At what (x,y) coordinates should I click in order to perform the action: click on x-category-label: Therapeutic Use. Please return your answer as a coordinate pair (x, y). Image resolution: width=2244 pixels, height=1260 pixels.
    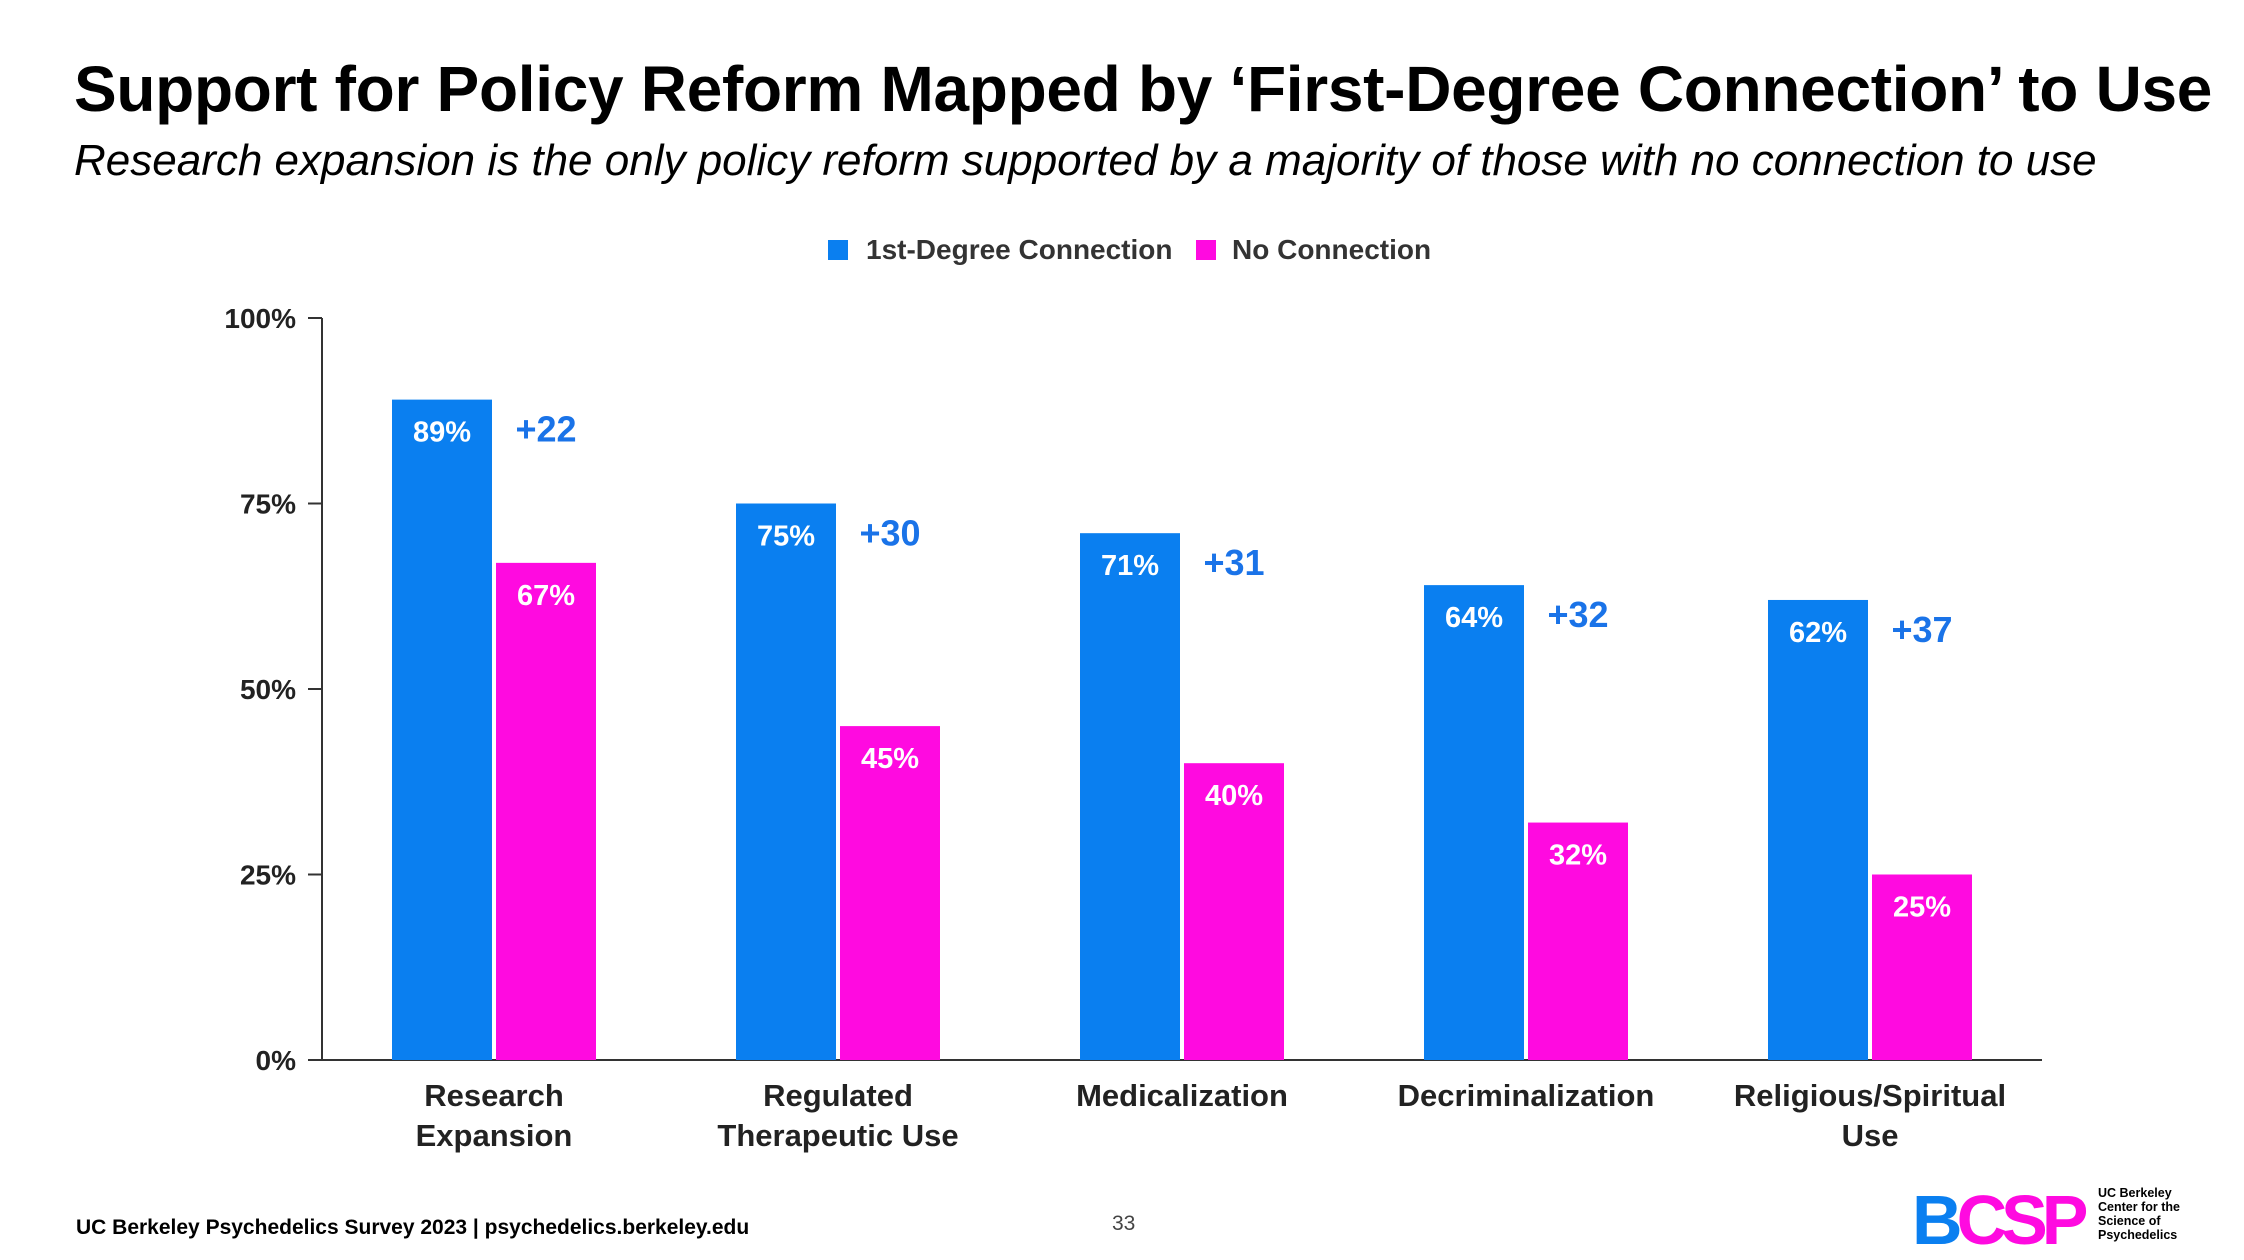
    Looking at the image, I should click on (837, 1135).